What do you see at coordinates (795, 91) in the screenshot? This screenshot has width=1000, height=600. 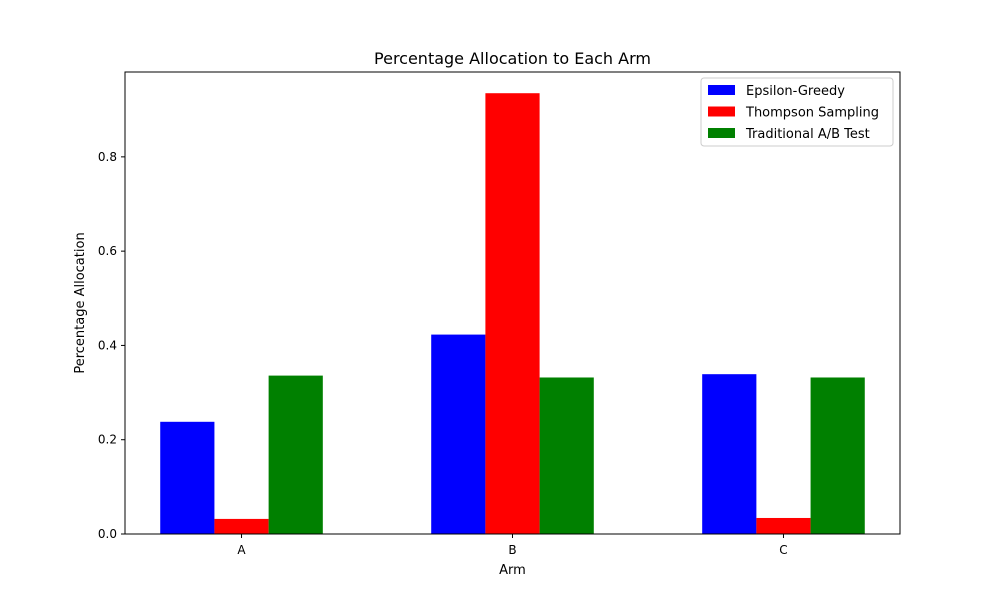 I see `legend-label: Epsilon-Greedy` at bounding box center [795, 91].